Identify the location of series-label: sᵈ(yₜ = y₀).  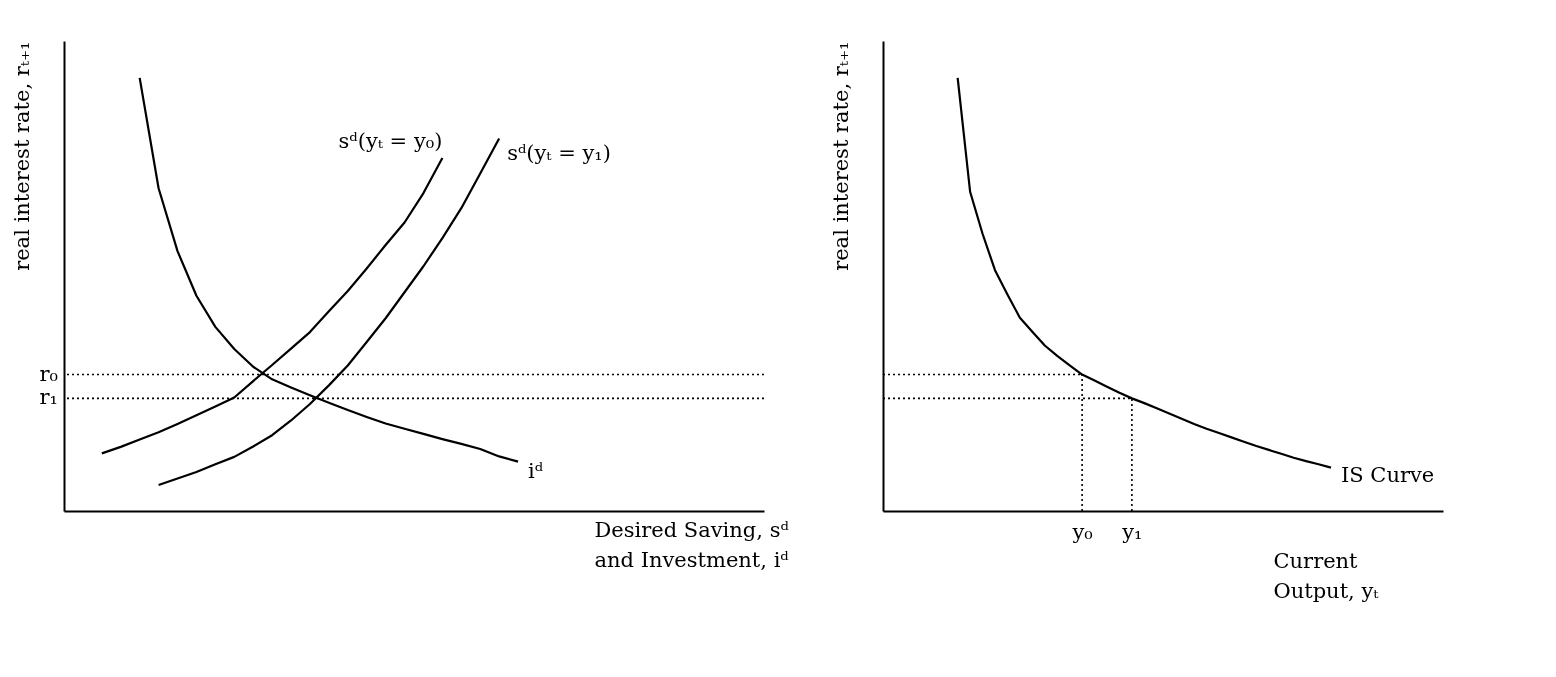
(390, 140).